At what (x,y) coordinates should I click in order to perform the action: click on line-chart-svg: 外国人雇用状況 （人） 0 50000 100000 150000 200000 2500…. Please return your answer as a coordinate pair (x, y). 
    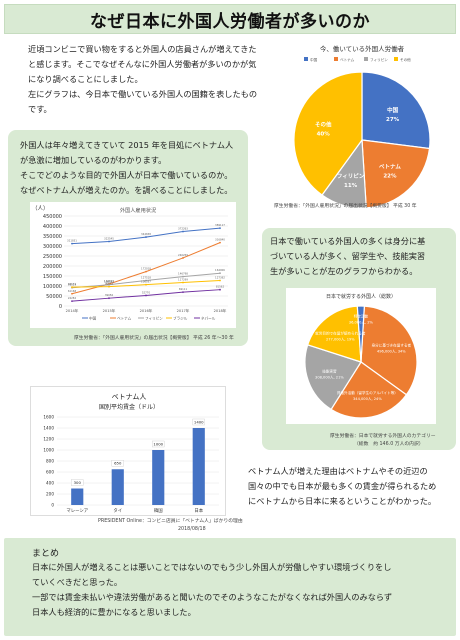
    Looking at the image, I should click on (130, 263).